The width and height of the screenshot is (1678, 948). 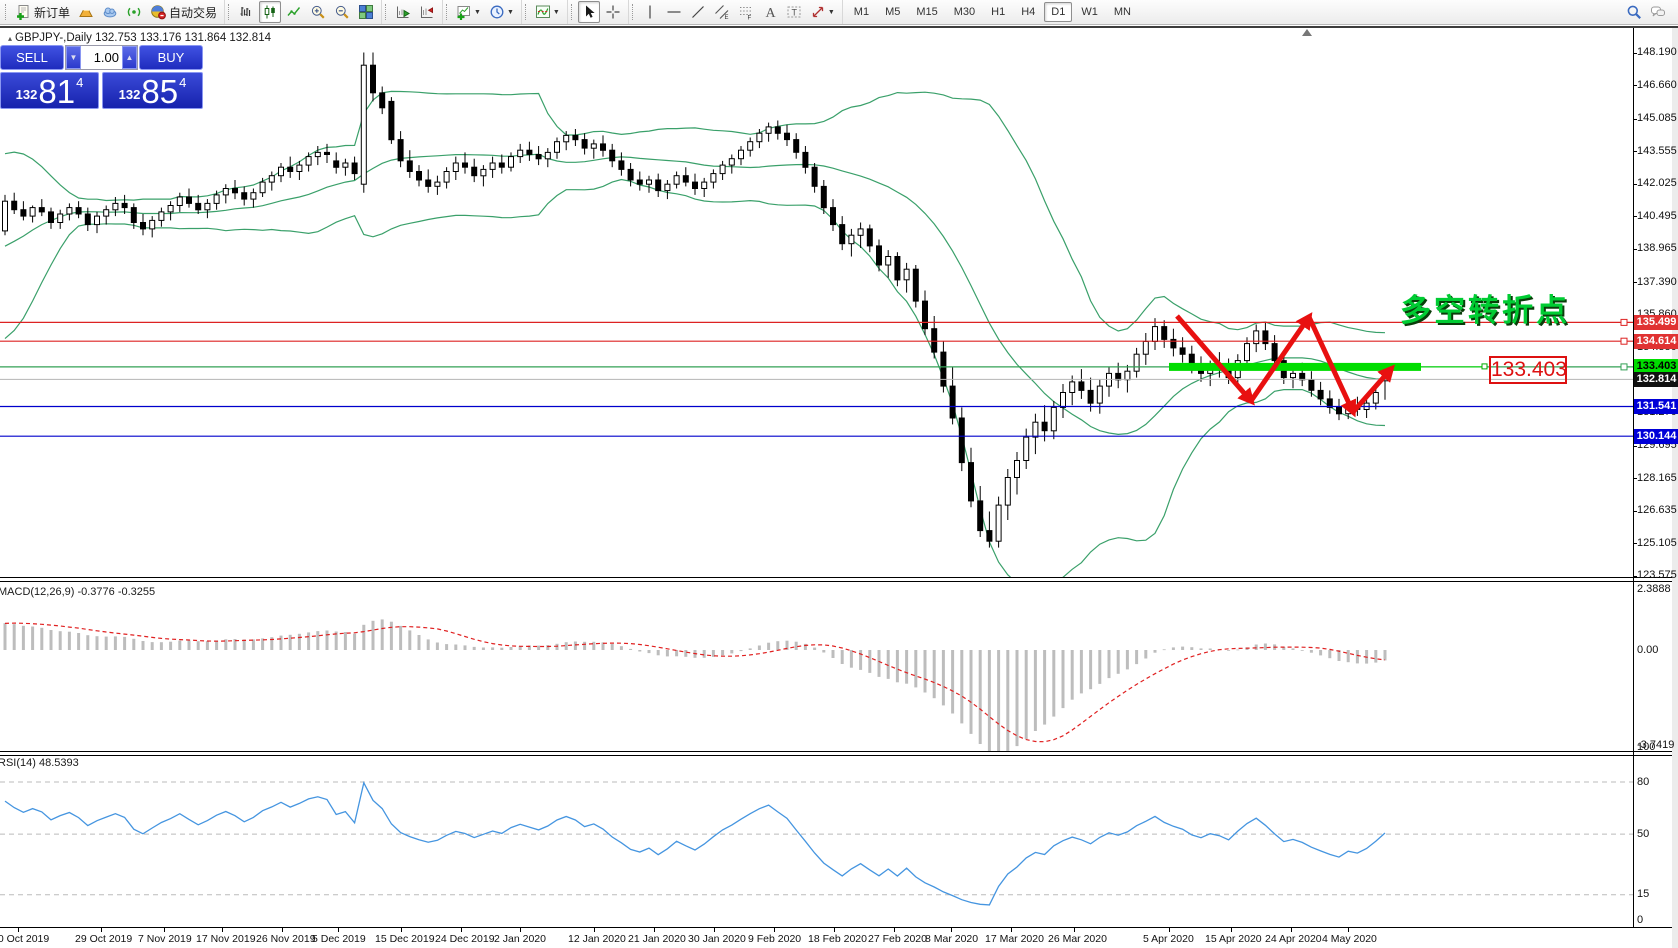 I want to click on vline-button, so click(x=650, y=12).